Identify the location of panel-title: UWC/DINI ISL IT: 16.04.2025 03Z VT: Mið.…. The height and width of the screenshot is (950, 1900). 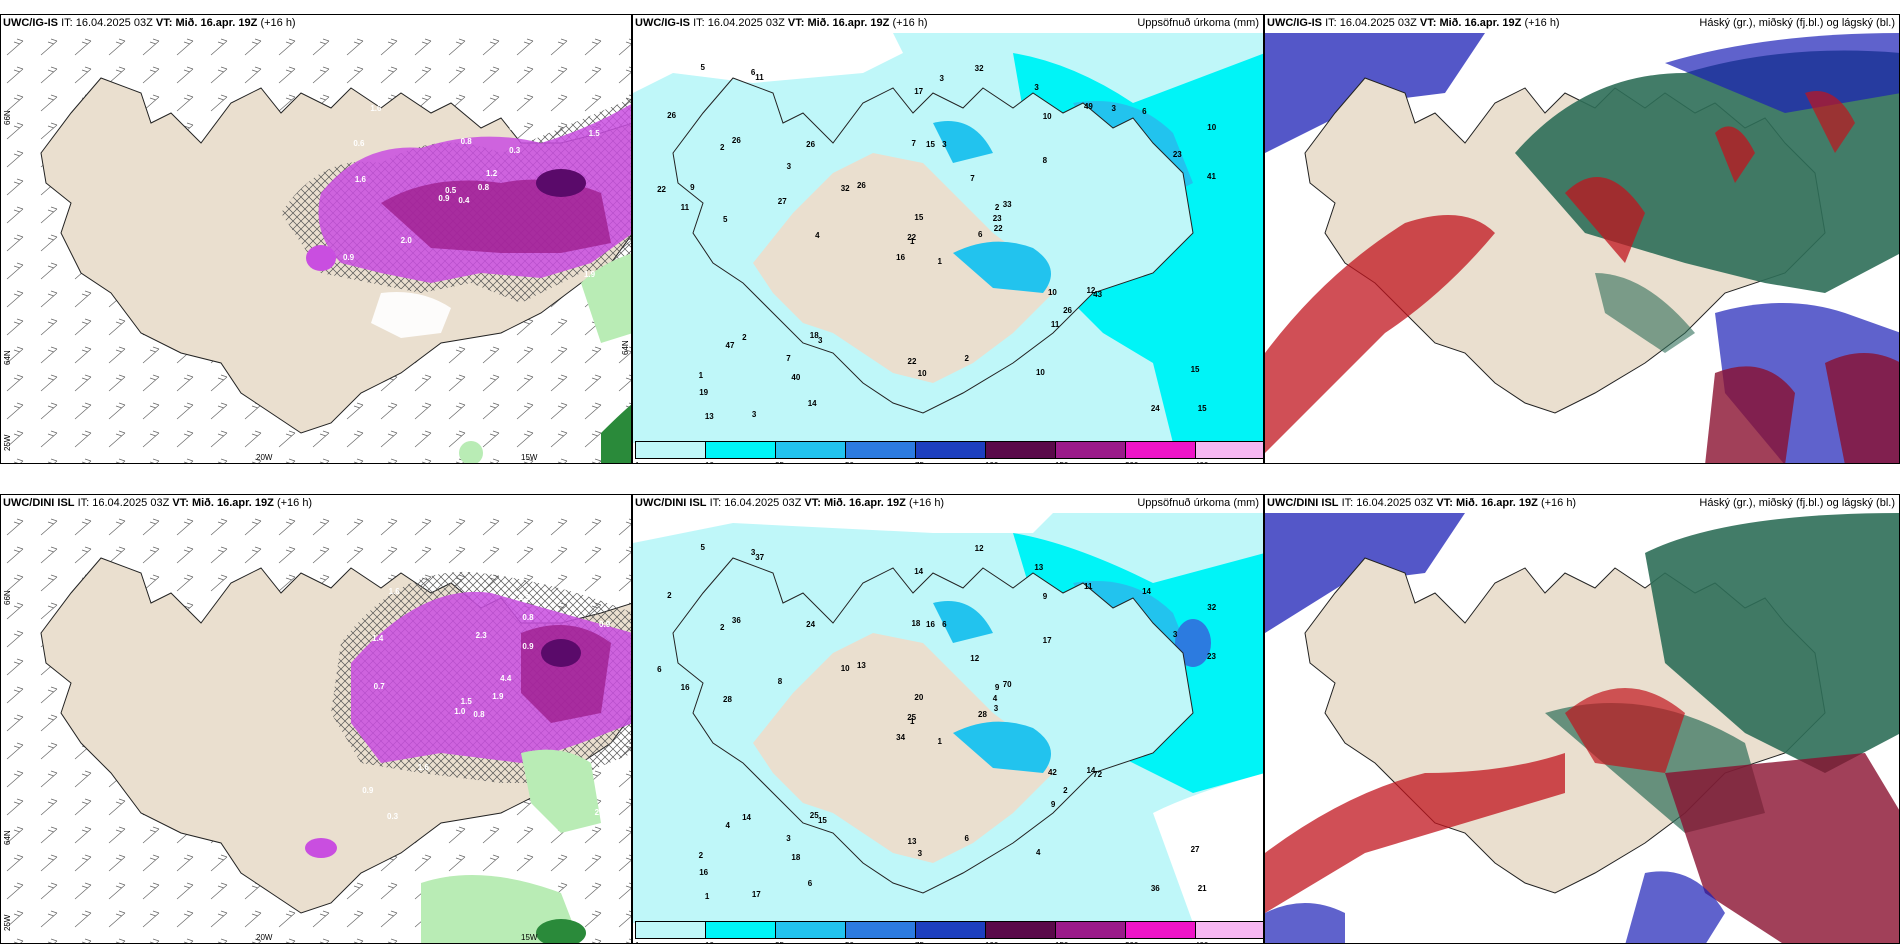
(158, 503).